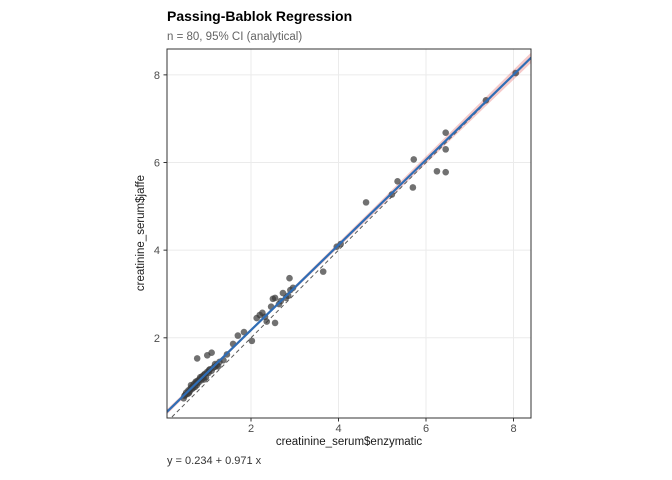  What do you see at coordinates (426, 429) in the screenshot?
I see `x-axis-tick-label: 6` at bounding box center [426, 429].